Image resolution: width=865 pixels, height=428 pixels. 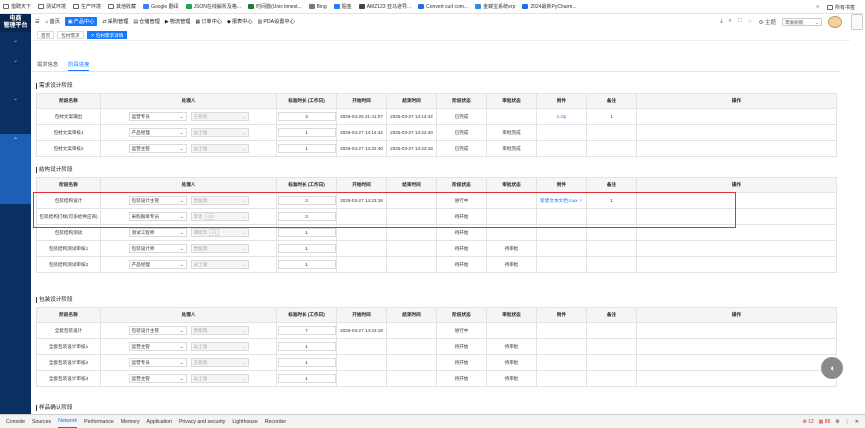 I want to click on role-select: 采购跟单专员 ⌄, so click(x=157, y=216).